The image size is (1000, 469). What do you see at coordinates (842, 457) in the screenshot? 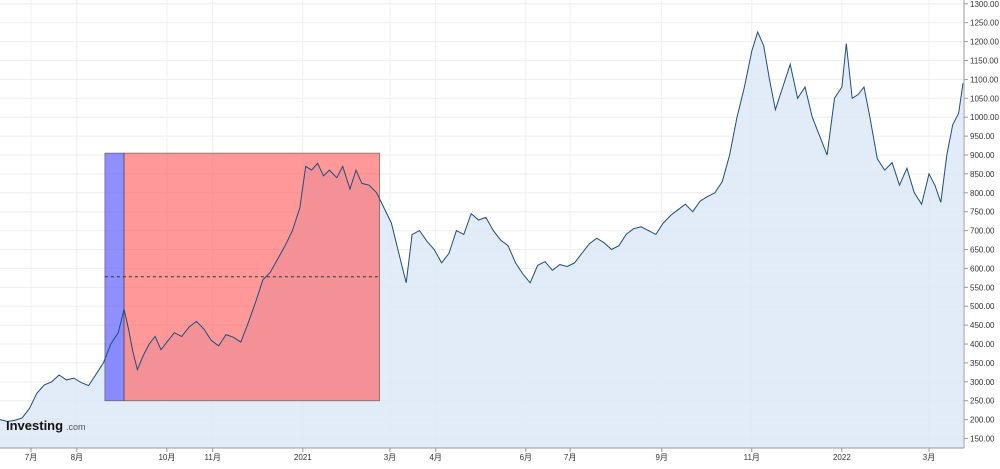
I see `x-tick-label: 2022` at bounding box center [842, 457].